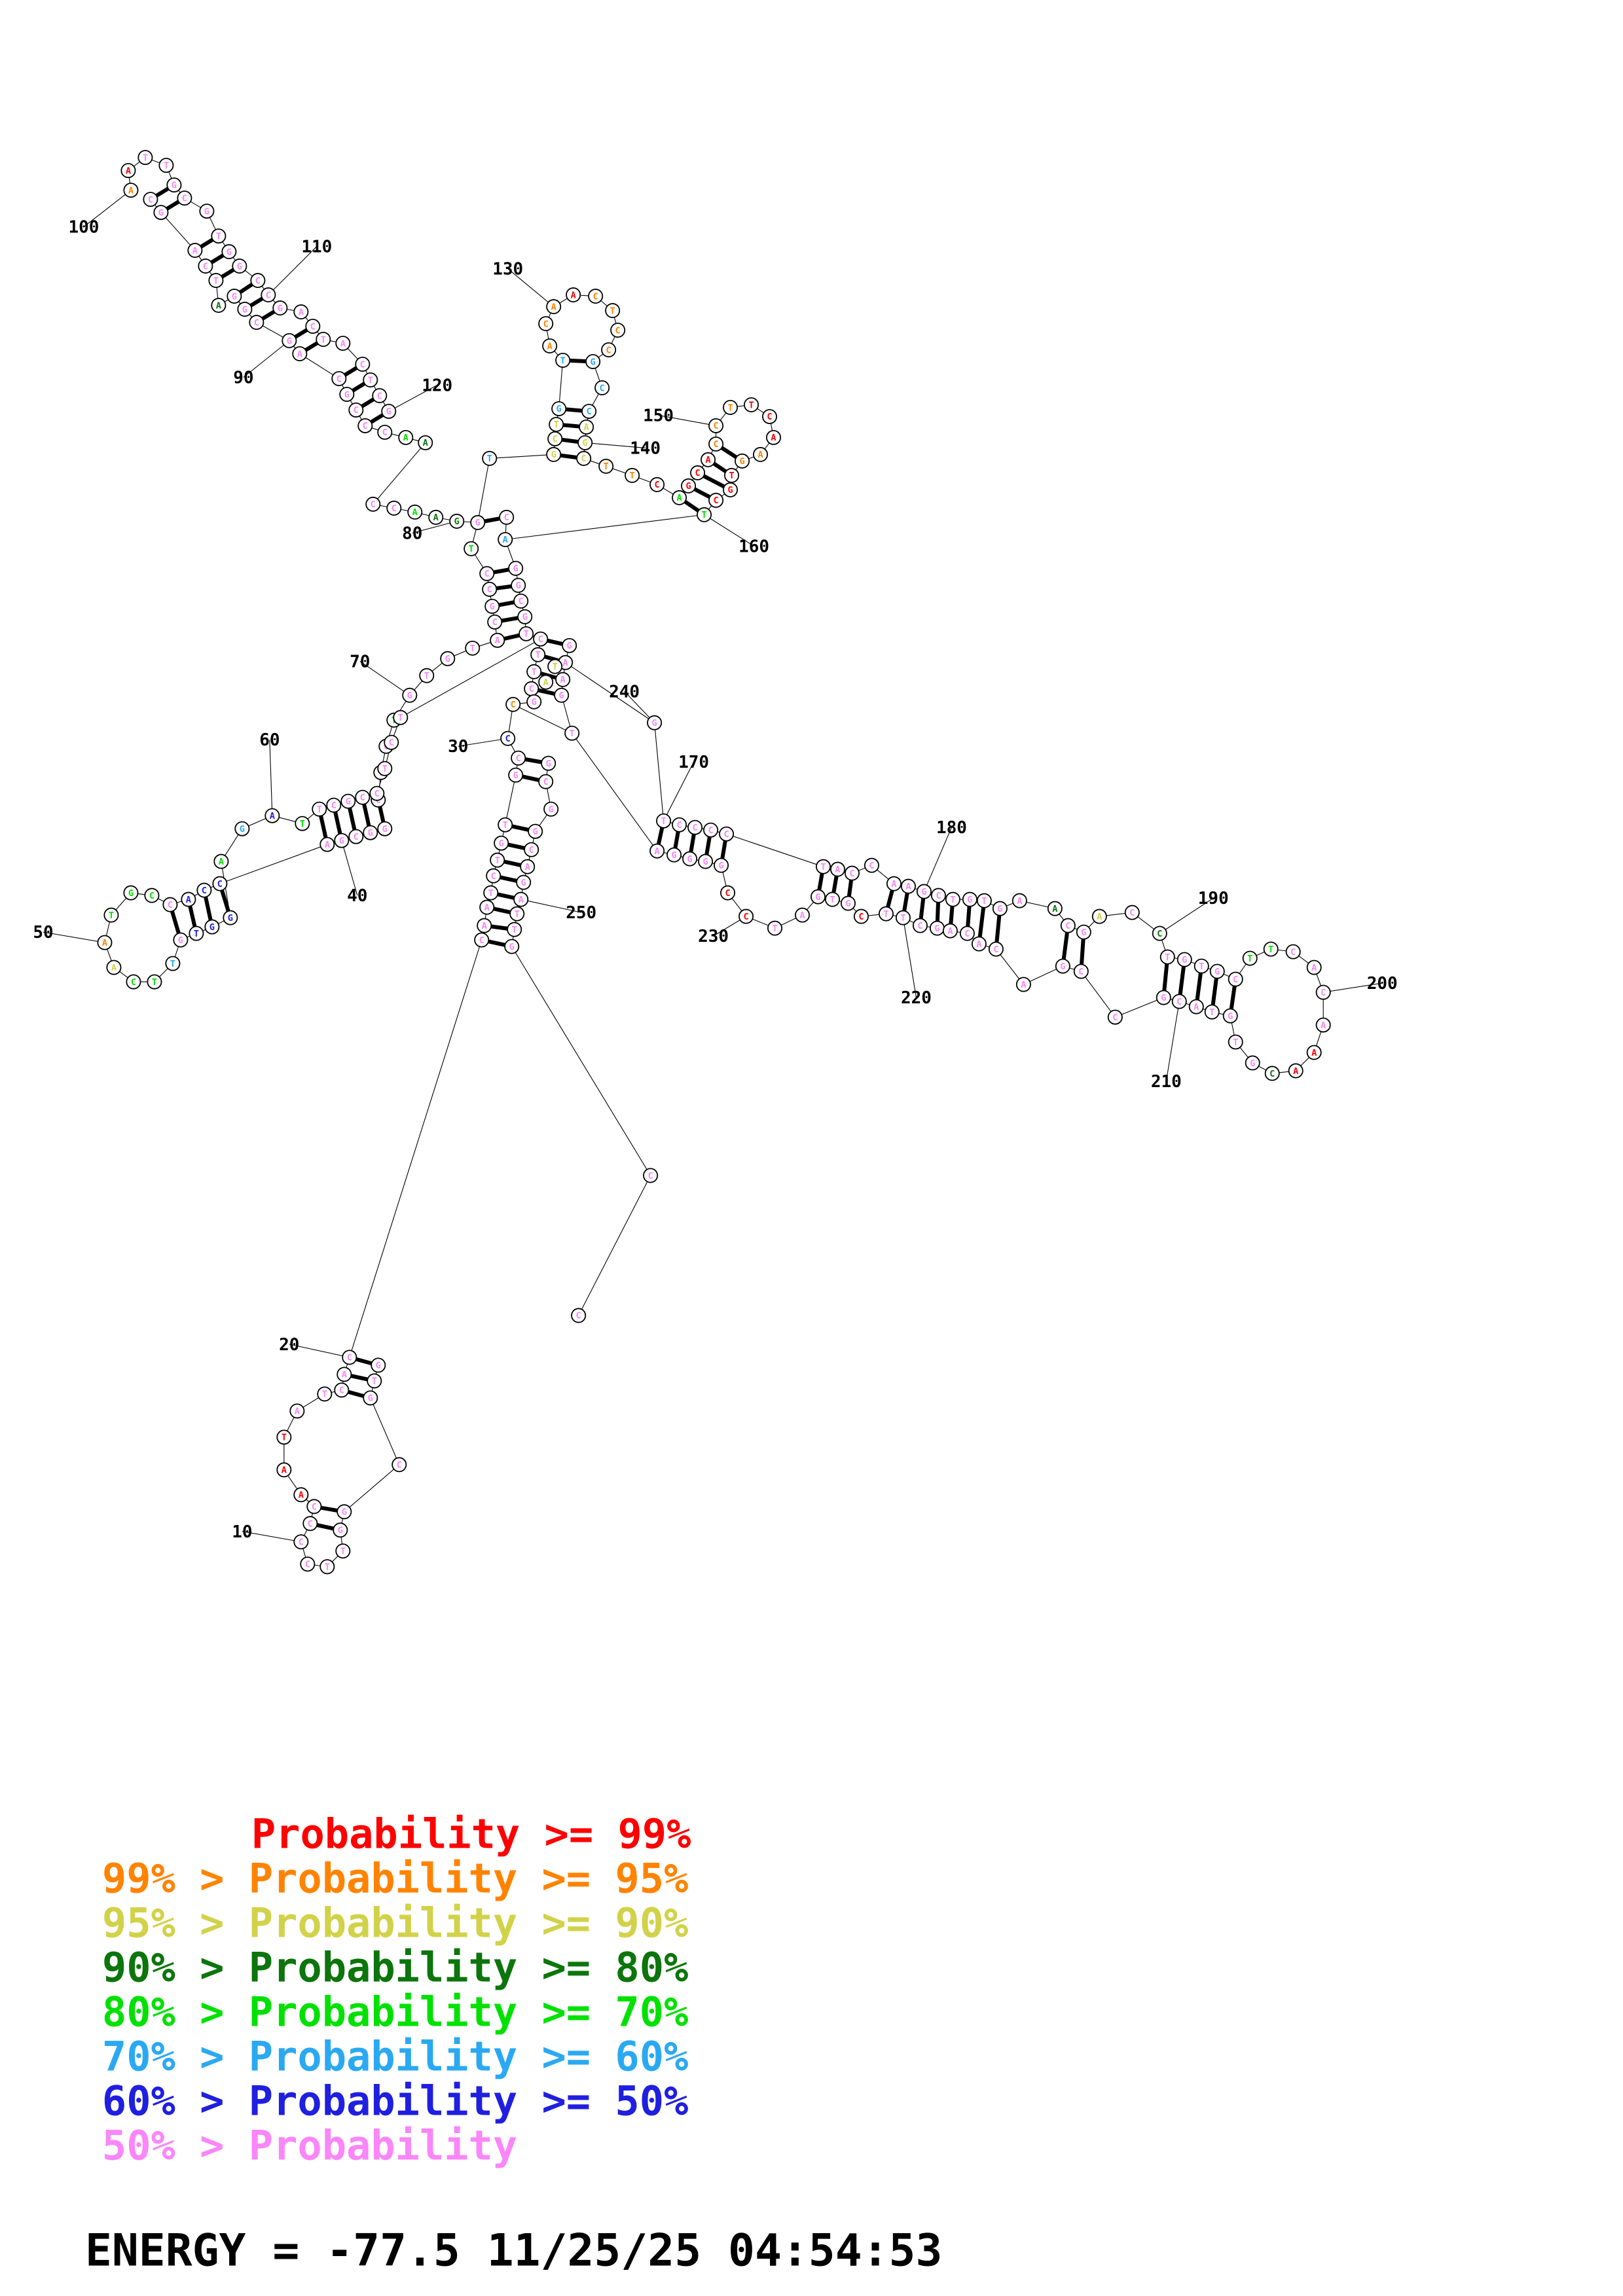 The image size is (1623, 2296). I want to click on position-label-170: 170, so click(693, 762).